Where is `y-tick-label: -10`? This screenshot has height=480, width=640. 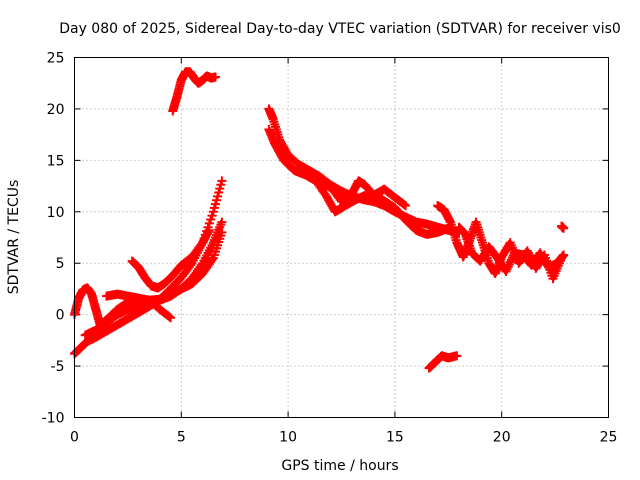 y-tick-label: -10 is located at coordinates (53, 419).